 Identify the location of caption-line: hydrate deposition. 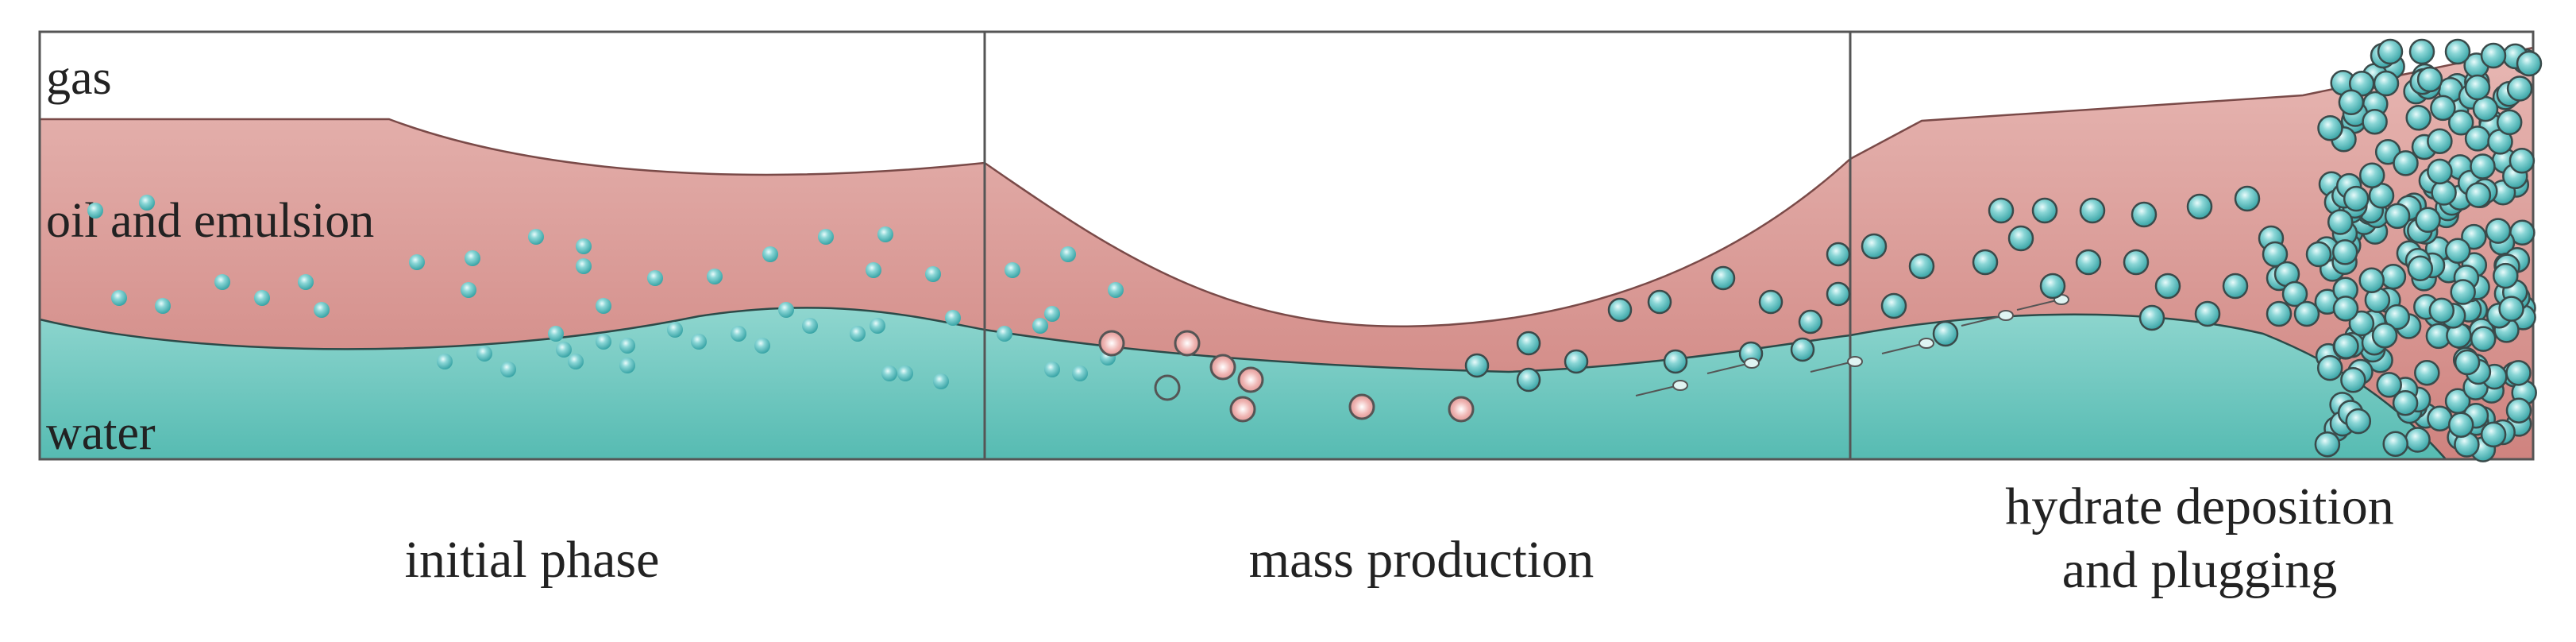
(2199, 507).